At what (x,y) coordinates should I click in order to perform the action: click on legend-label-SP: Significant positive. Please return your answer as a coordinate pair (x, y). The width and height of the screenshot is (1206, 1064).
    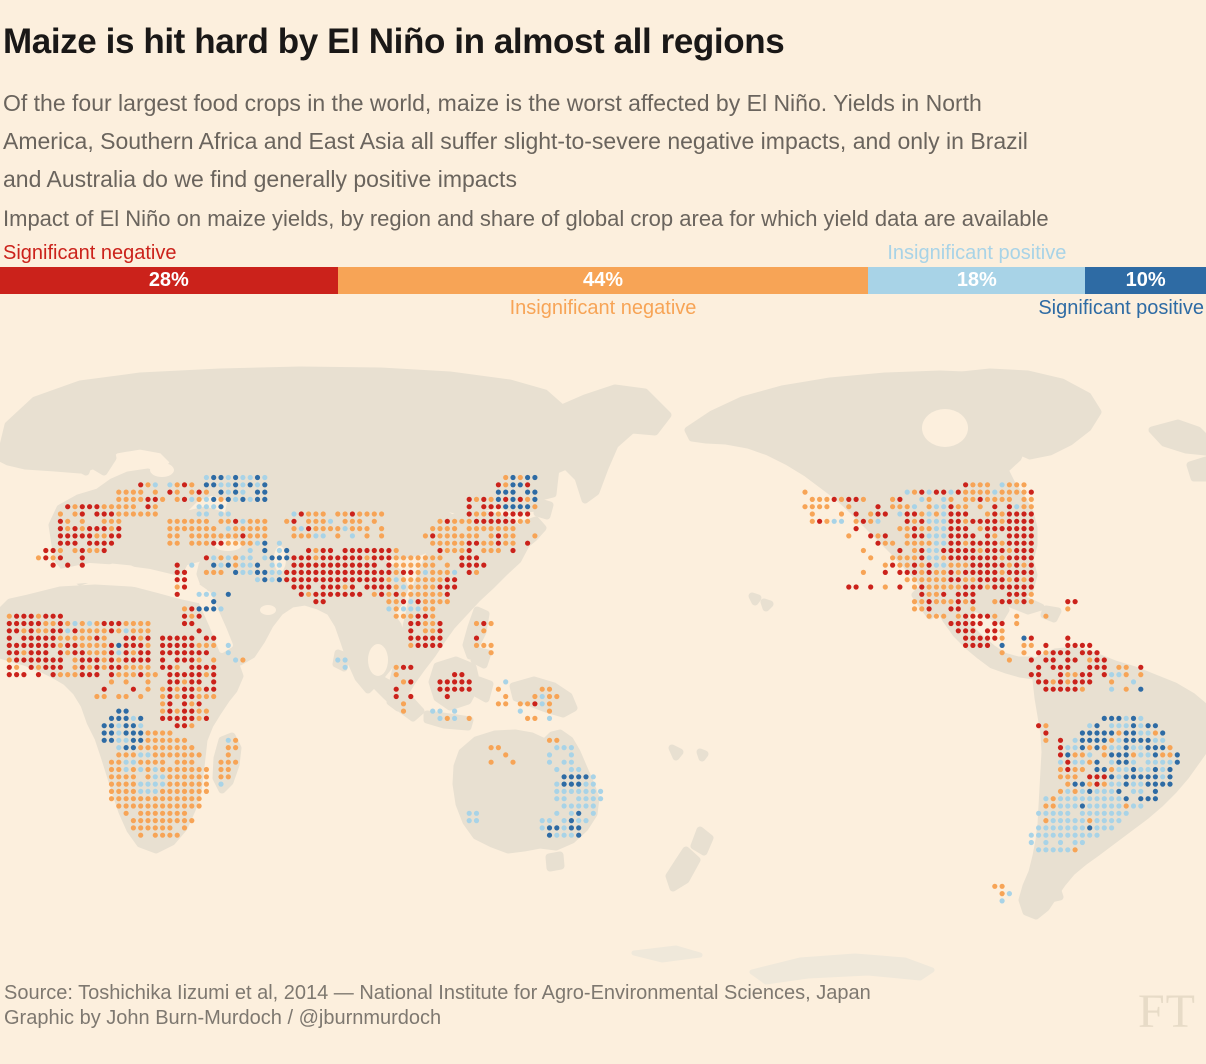
    Looking at the image, I should click on (1121, 308).